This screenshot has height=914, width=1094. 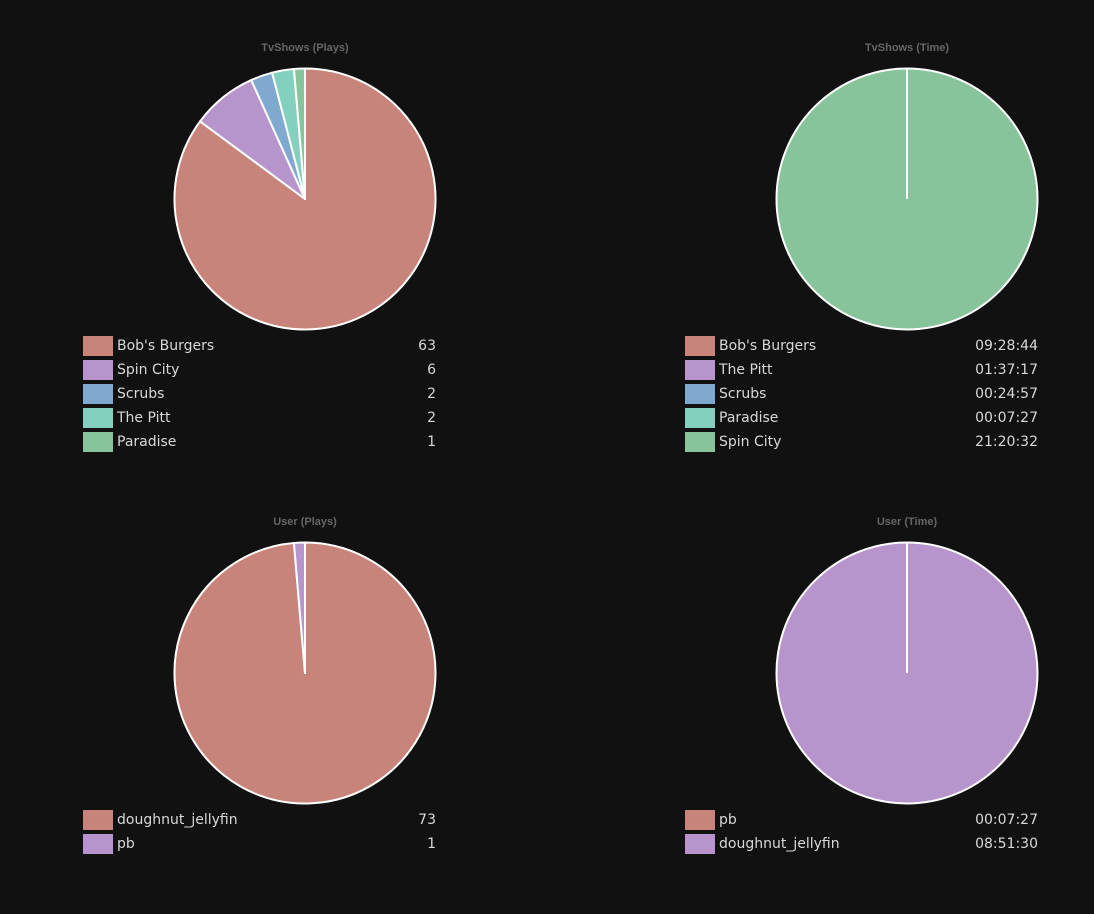 I want to click on chart-title: TvShows (Time), so click(x=907, y=48).